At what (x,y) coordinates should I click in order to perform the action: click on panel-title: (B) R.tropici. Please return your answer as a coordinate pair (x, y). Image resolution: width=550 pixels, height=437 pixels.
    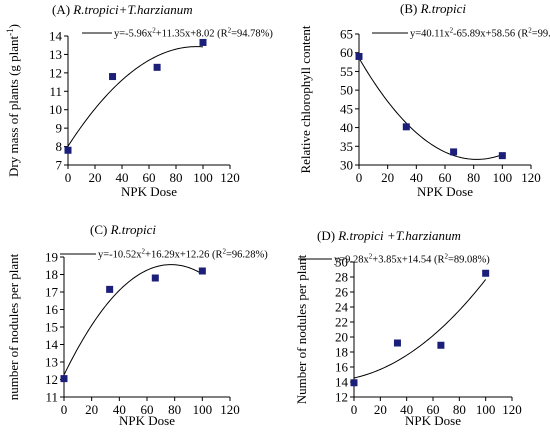
    Looking at the image, I should click on (433, 8).